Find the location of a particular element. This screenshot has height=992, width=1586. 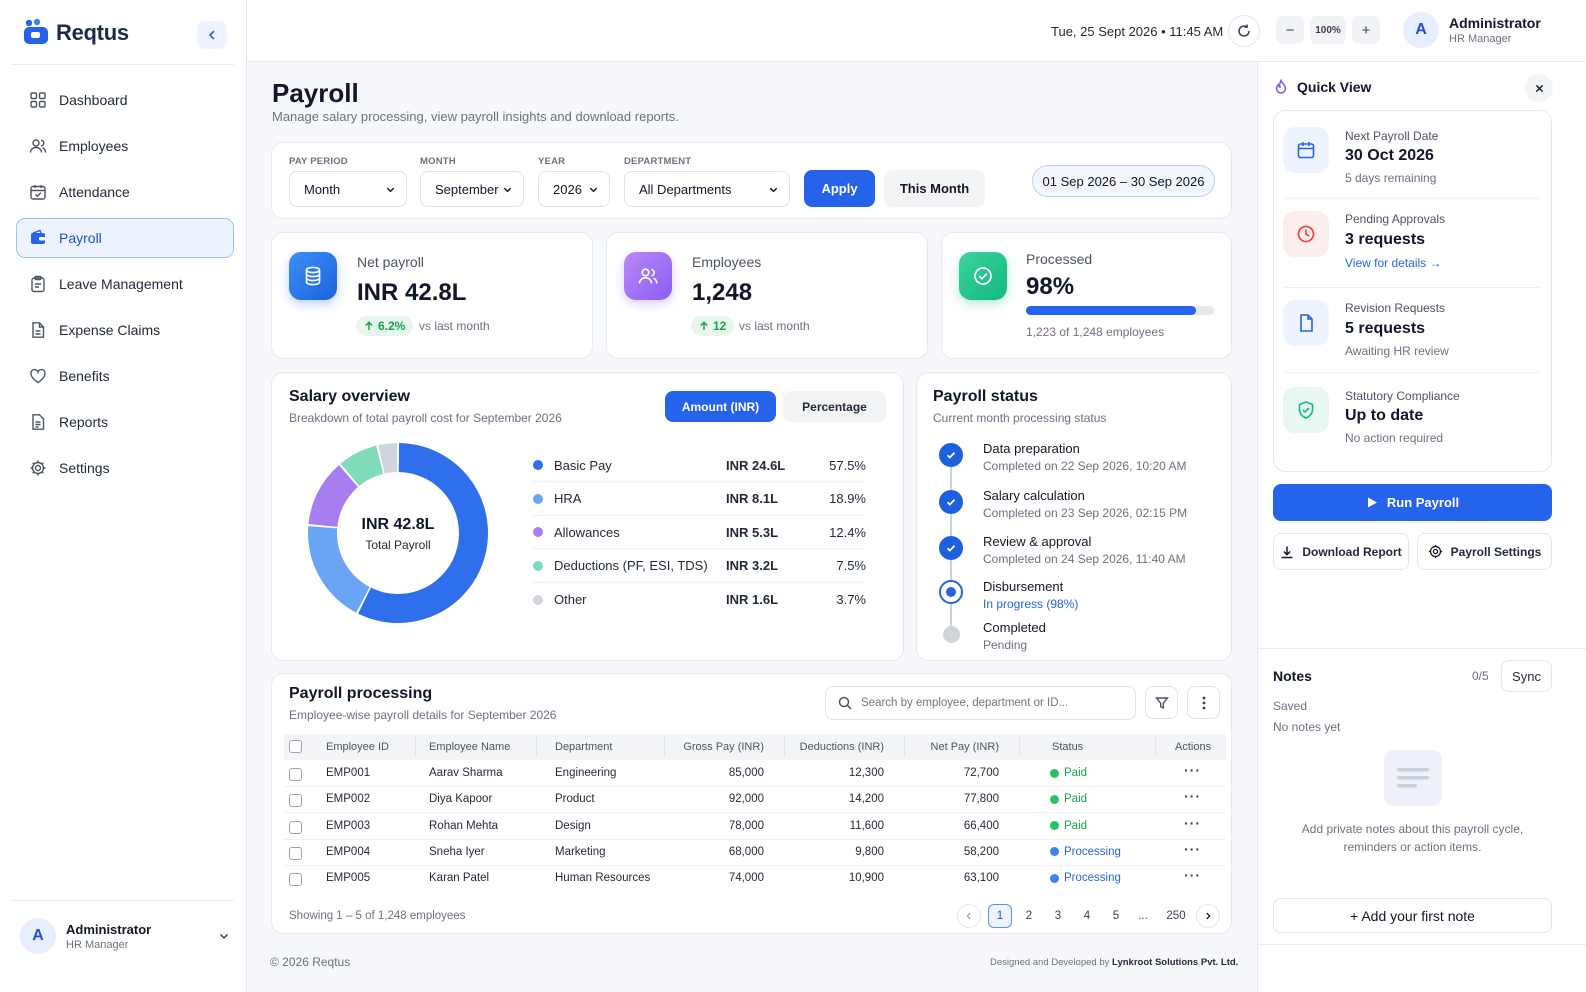

add-note-button: + Add your first note is located at coordinates (1412, 915).